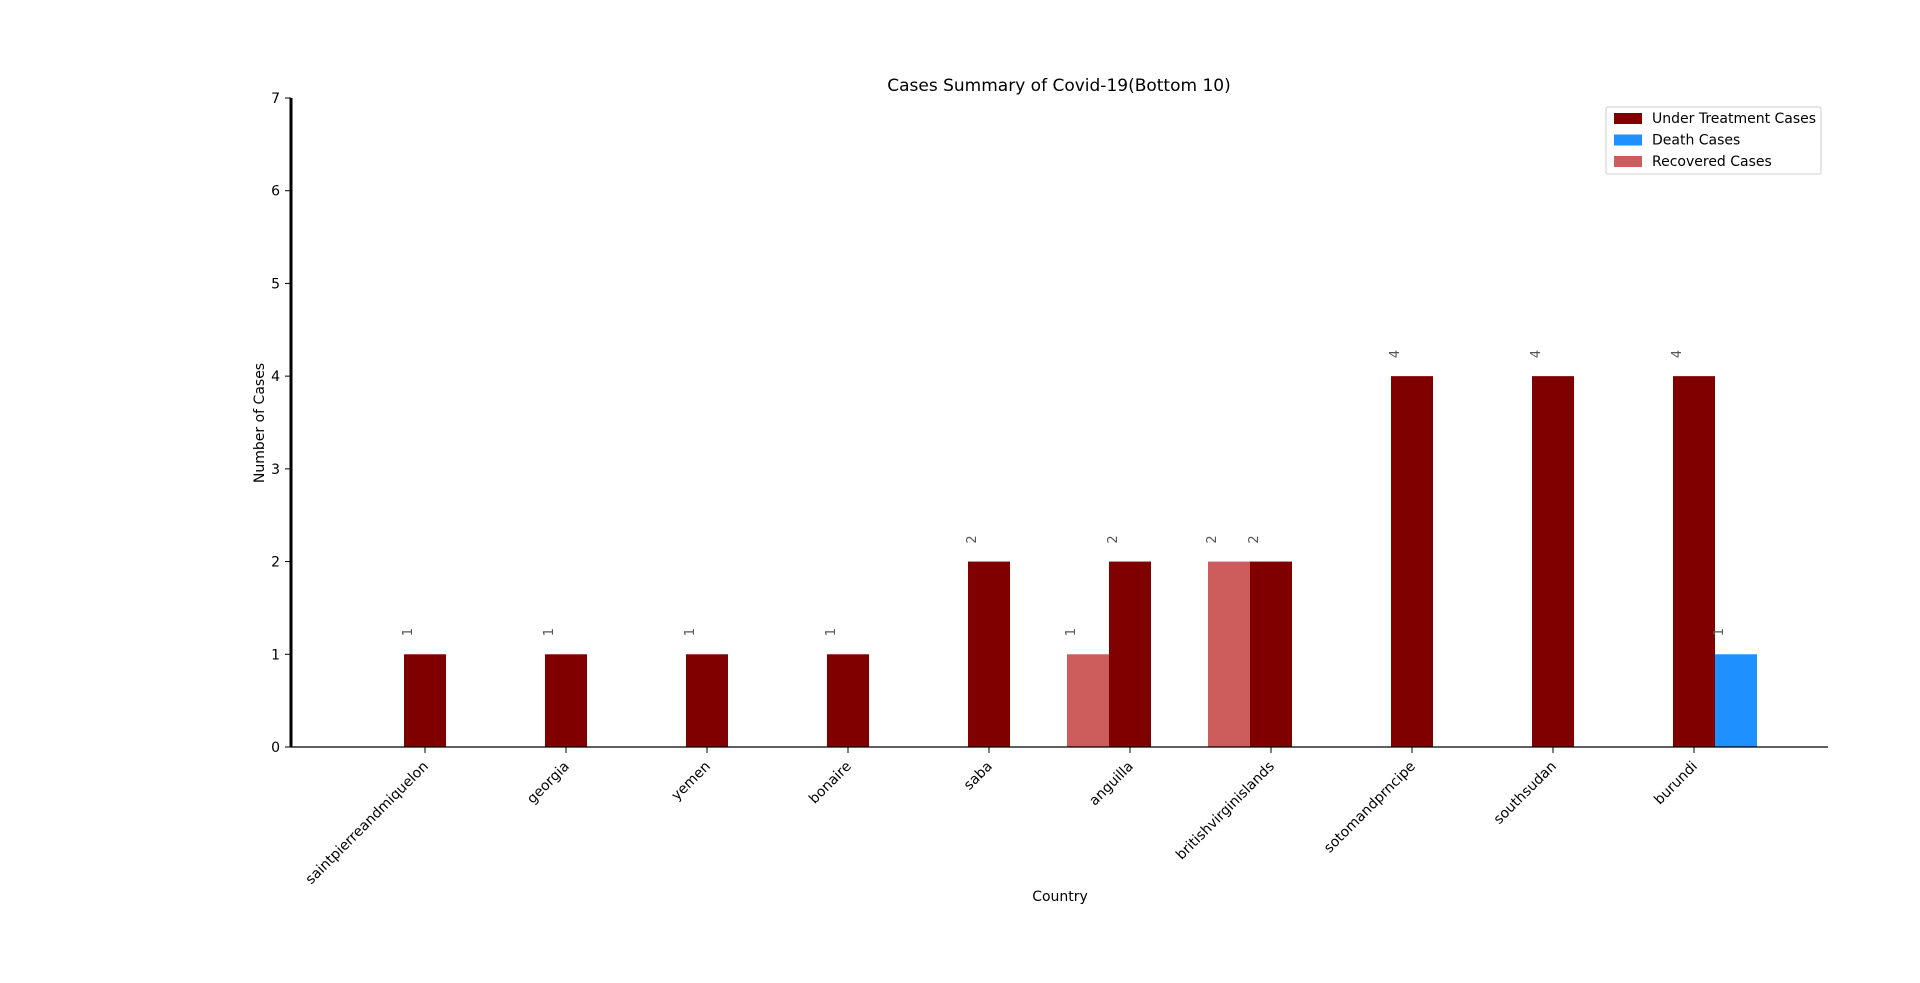  I want to click on x-axis-label: Country, so click(1060, 897).